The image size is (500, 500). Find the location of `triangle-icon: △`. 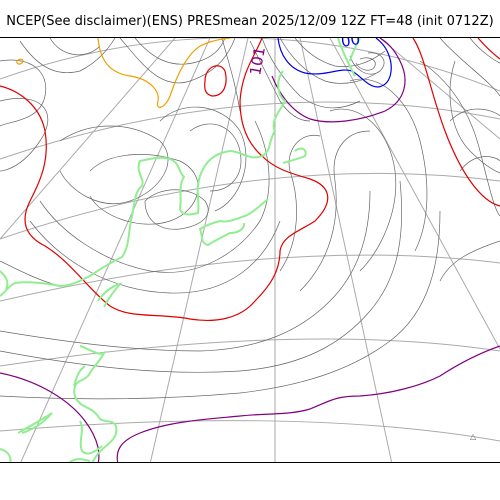

triangle-icon: △ is located at coordinates (473, 436).